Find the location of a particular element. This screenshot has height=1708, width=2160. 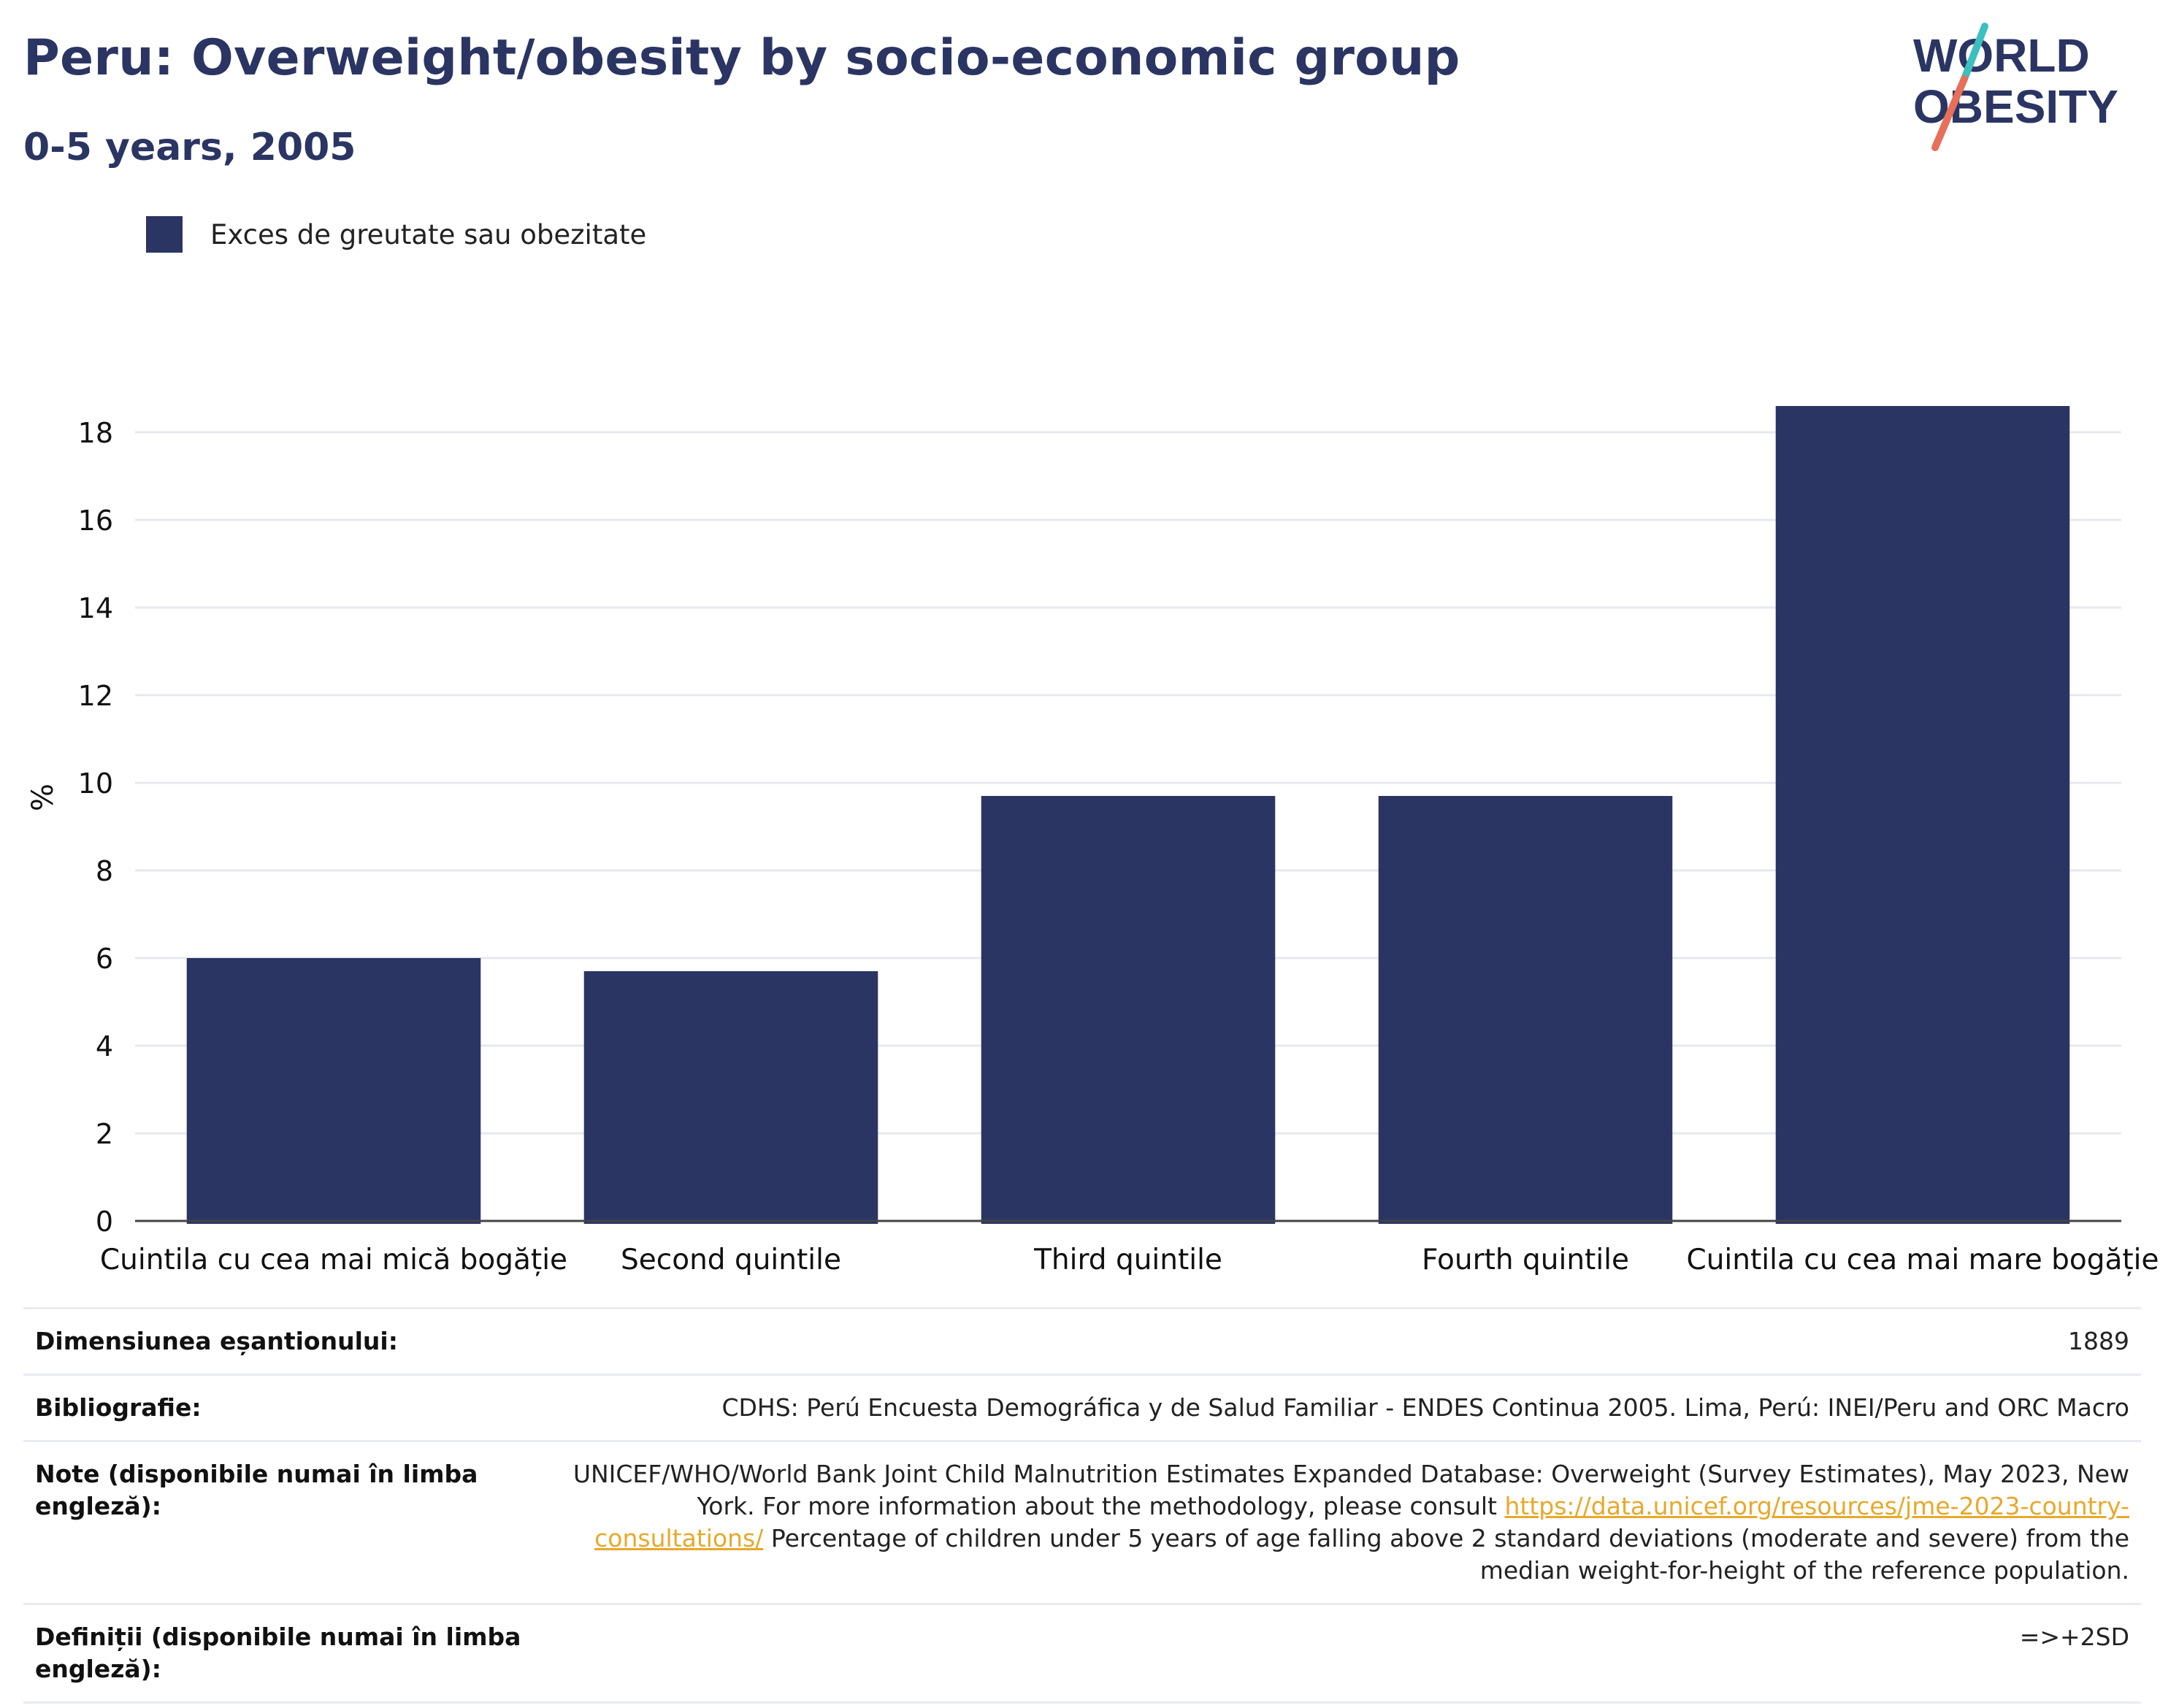

legend-label: Exces de greutate sau obezitate is located at coordinates (428, 234).